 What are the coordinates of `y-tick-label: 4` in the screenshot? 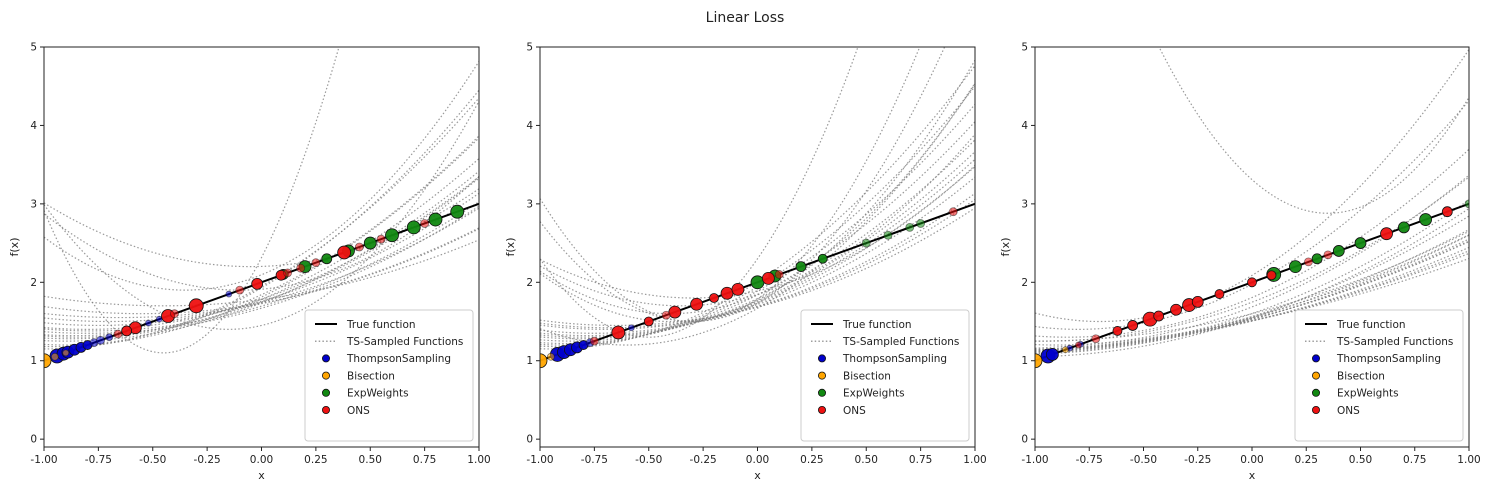 It's located at (529, 126).